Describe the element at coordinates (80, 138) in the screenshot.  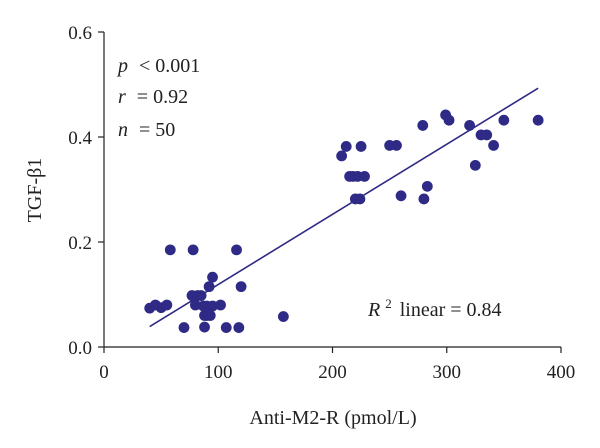
I see `y-tick-label: 0.4` at that location.